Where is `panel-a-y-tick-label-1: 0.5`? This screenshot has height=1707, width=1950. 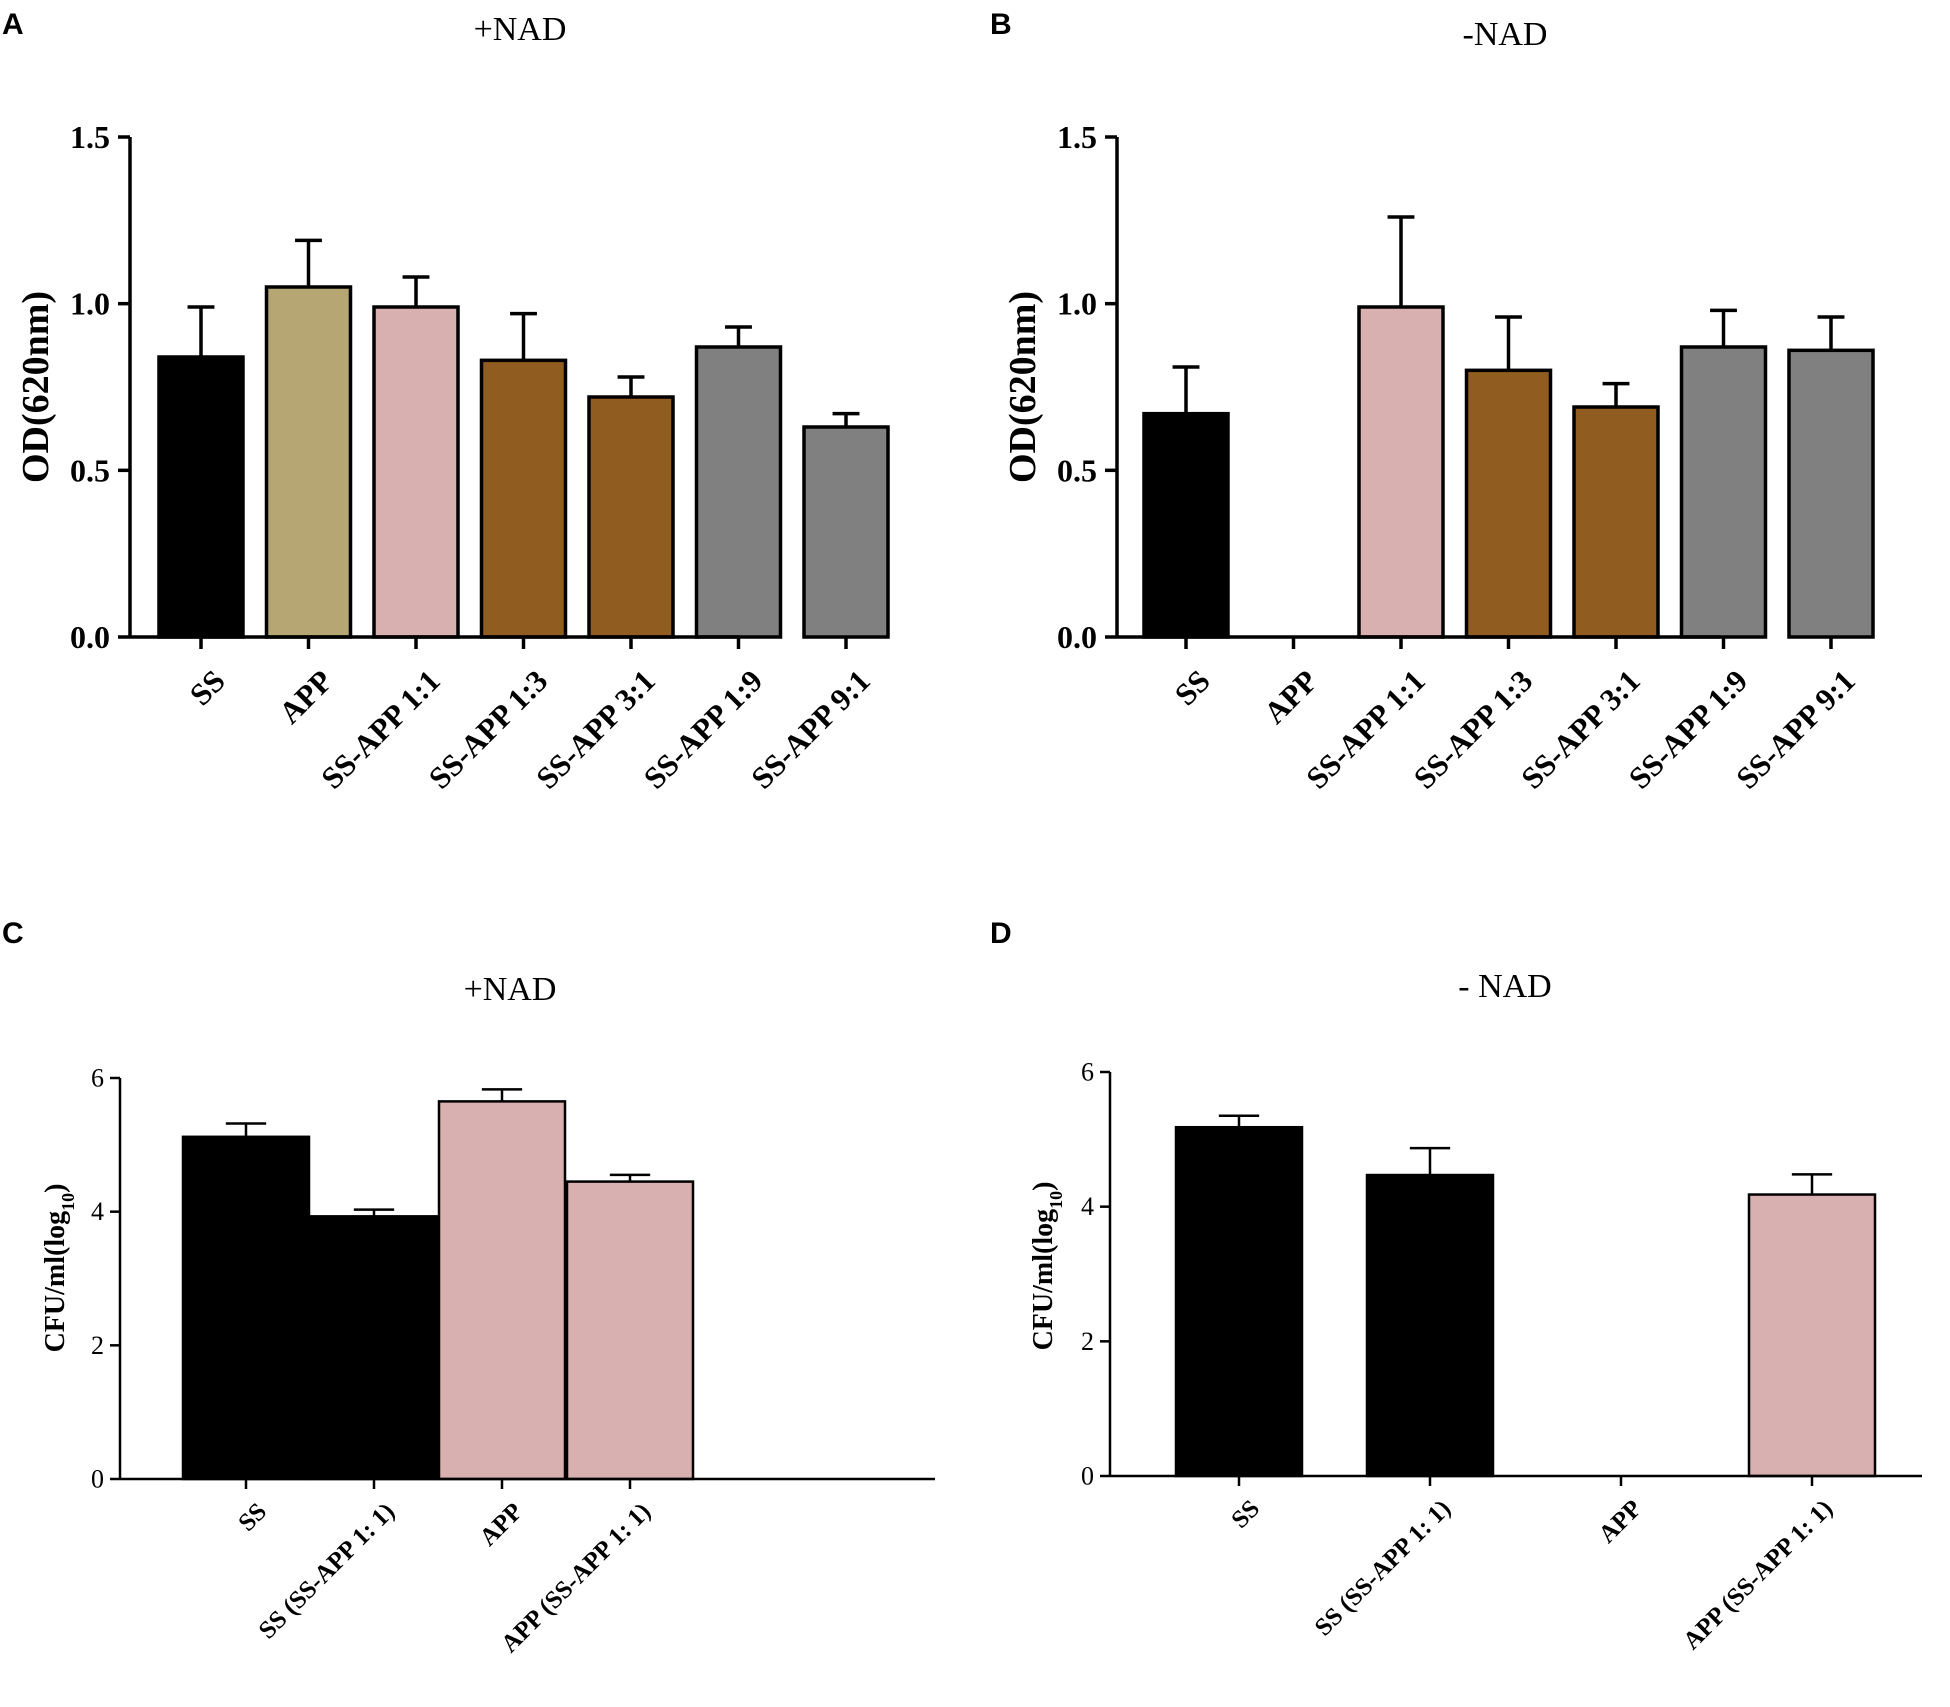 panel-a-y-tick-label-1: 0.5 is located at coordinates (90, 470).